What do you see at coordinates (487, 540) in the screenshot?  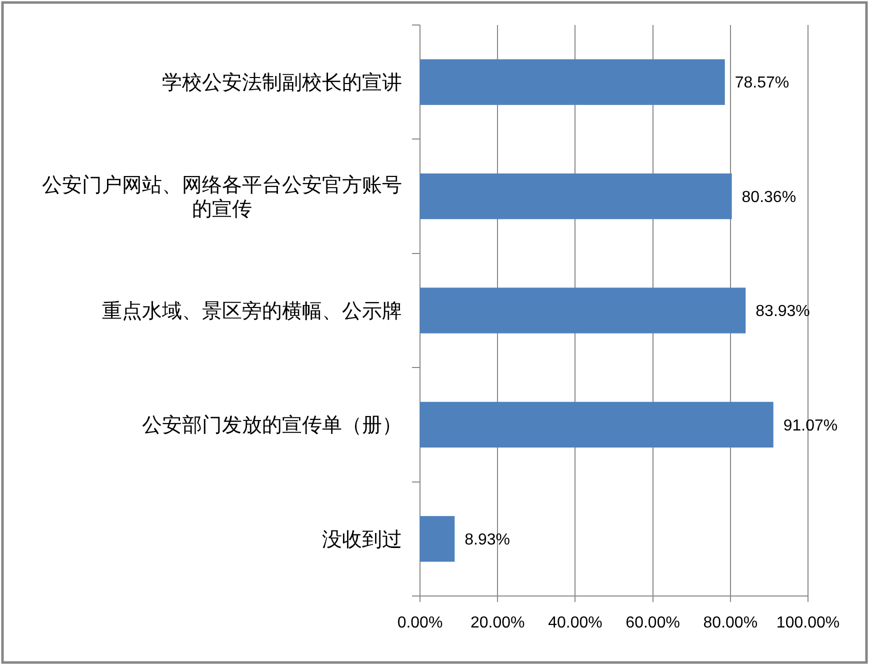 I see `data-label: 8.93%` at bounding box center [487, 540].